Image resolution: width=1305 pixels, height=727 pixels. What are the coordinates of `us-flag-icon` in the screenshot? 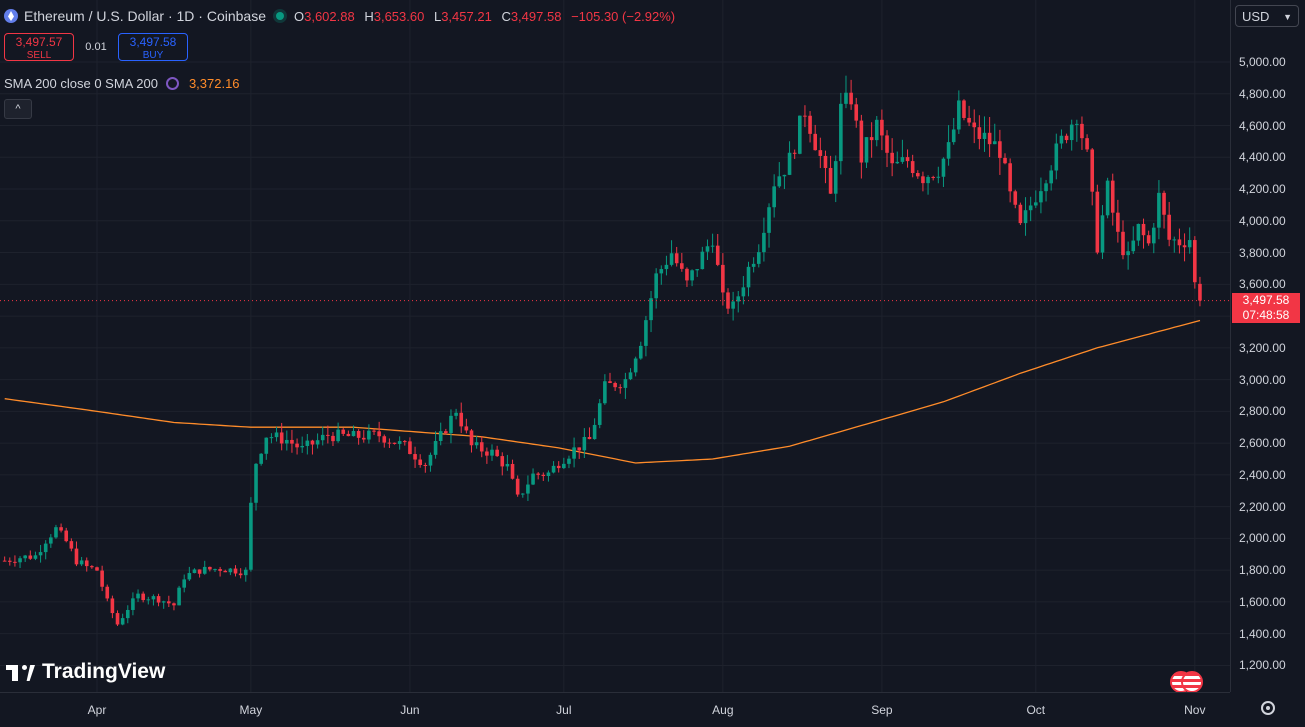 It's located at (1187, 682).